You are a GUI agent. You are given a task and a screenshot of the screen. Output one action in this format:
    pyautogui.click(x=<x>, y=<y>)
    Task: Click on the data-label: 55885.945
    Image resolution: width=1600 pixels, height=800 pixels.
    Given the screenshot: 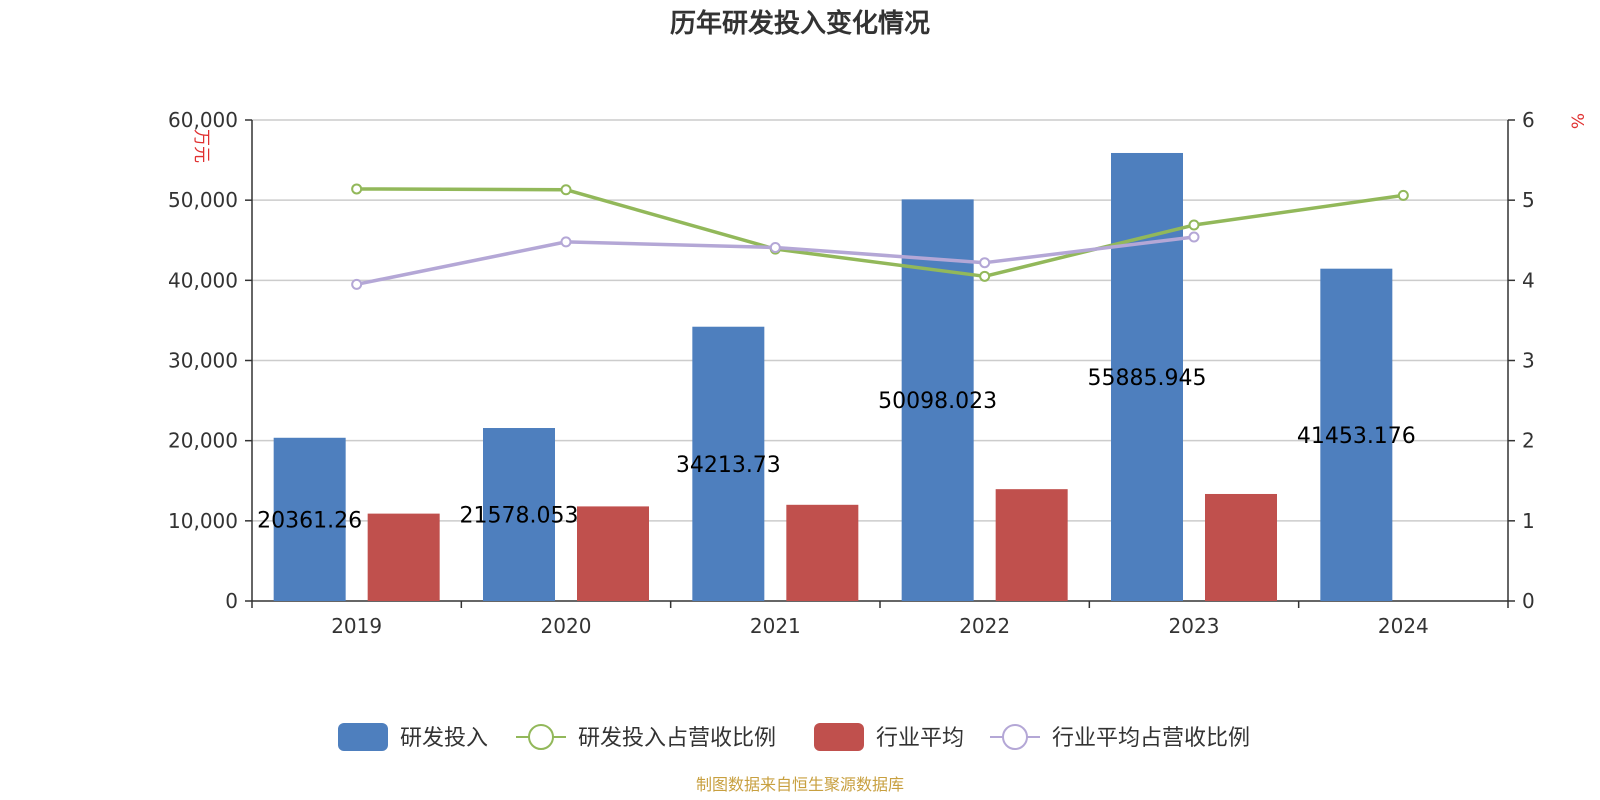 What is the action you would take?
    pyautogui.click(x=1147, y=378)
    